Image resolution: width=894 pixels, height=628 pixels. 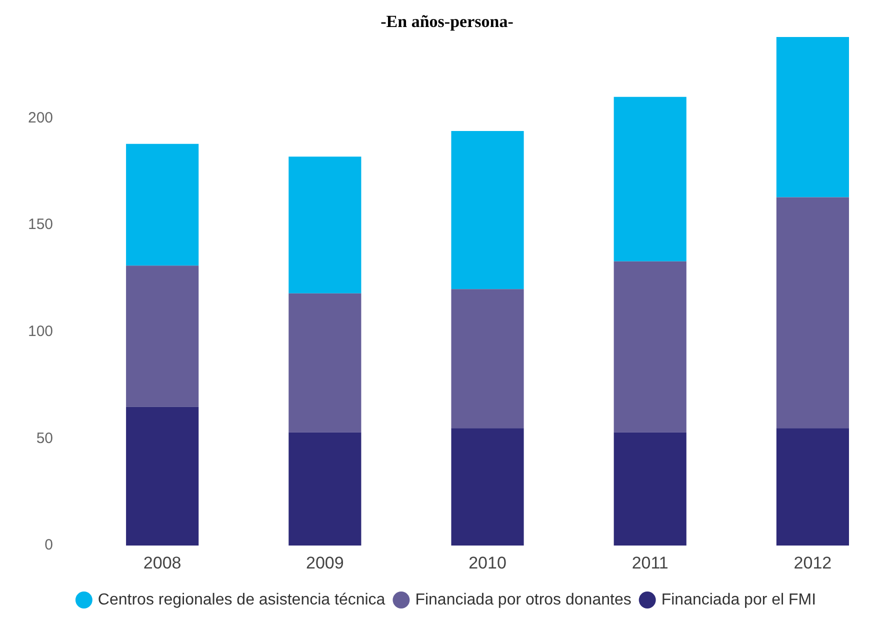 I want to click on x-tick-label: 2010, so click(x=487, y=562).